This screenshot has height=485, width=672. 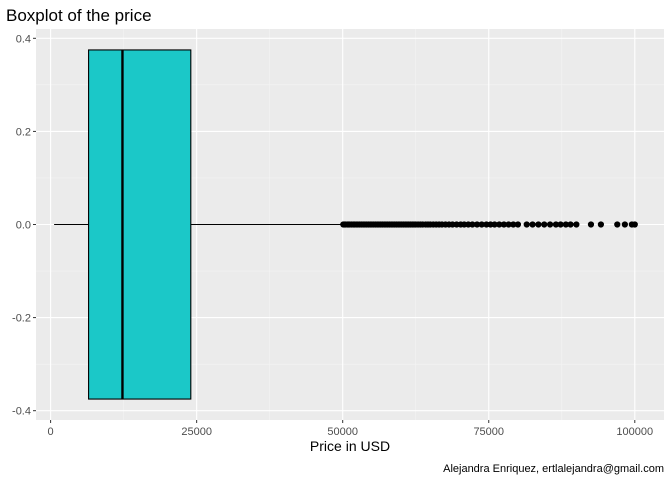 I want to click on x-tick-label: 0, so click(x=51, y=432).